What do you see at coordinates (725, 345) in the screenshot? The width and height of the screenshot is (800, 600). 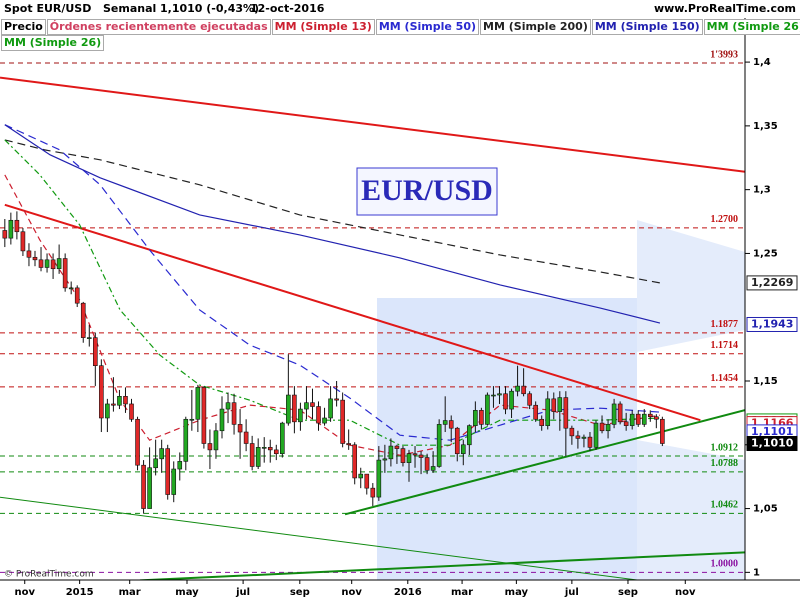 I see `level-label: 1.1714` at bounding box center [725, 345].